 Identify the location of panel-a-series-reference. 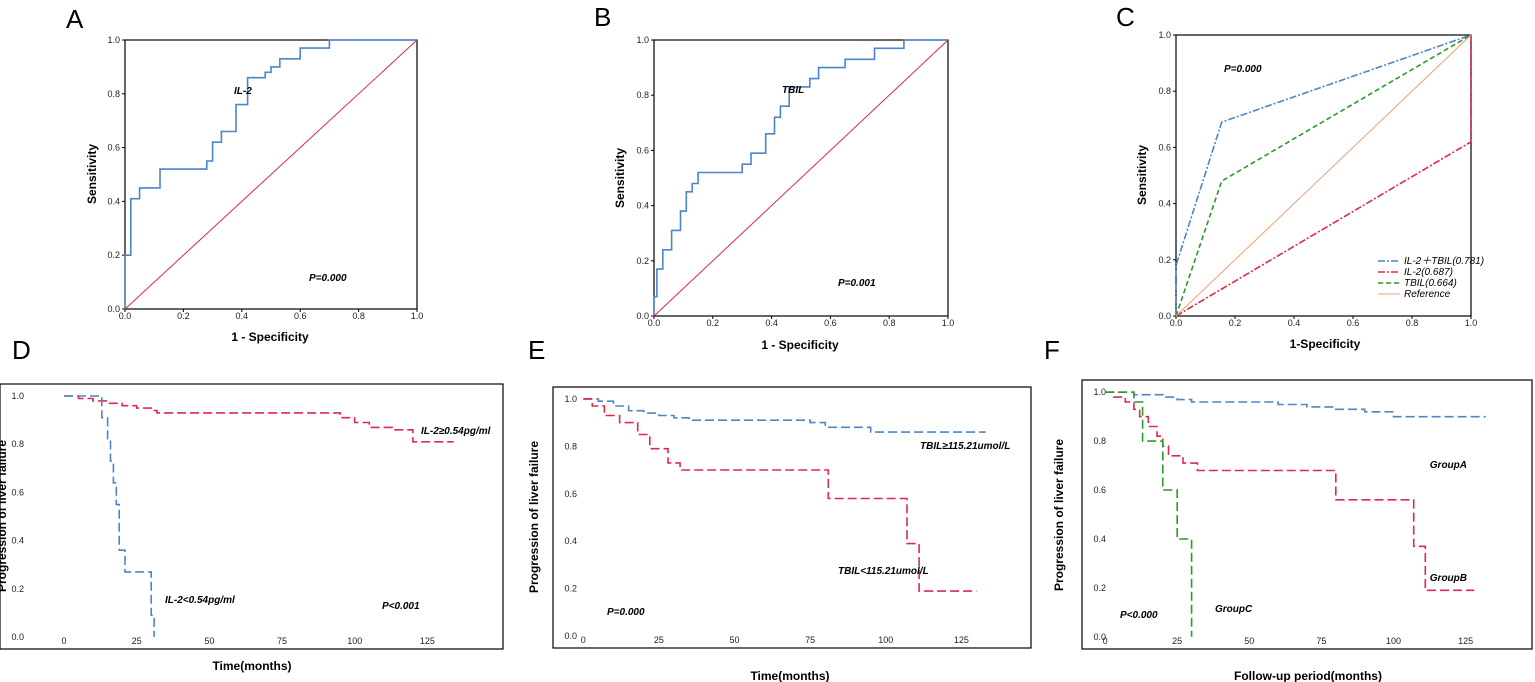
(271, 174).